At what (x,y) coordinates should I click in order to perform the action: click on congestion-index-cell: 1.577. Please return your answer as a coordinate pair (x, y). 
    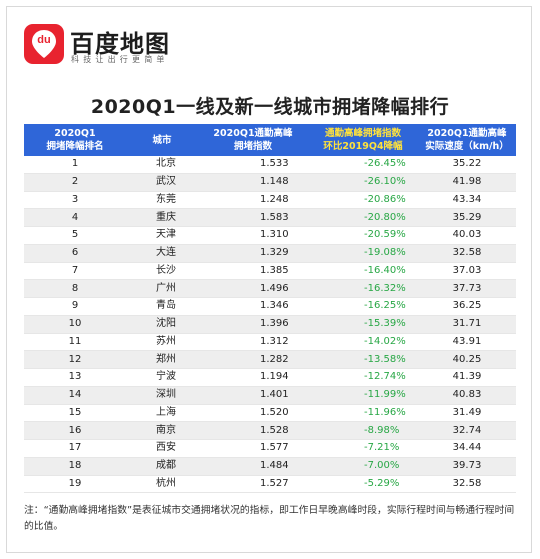
    Looking at the image, I should click on (253, 448).